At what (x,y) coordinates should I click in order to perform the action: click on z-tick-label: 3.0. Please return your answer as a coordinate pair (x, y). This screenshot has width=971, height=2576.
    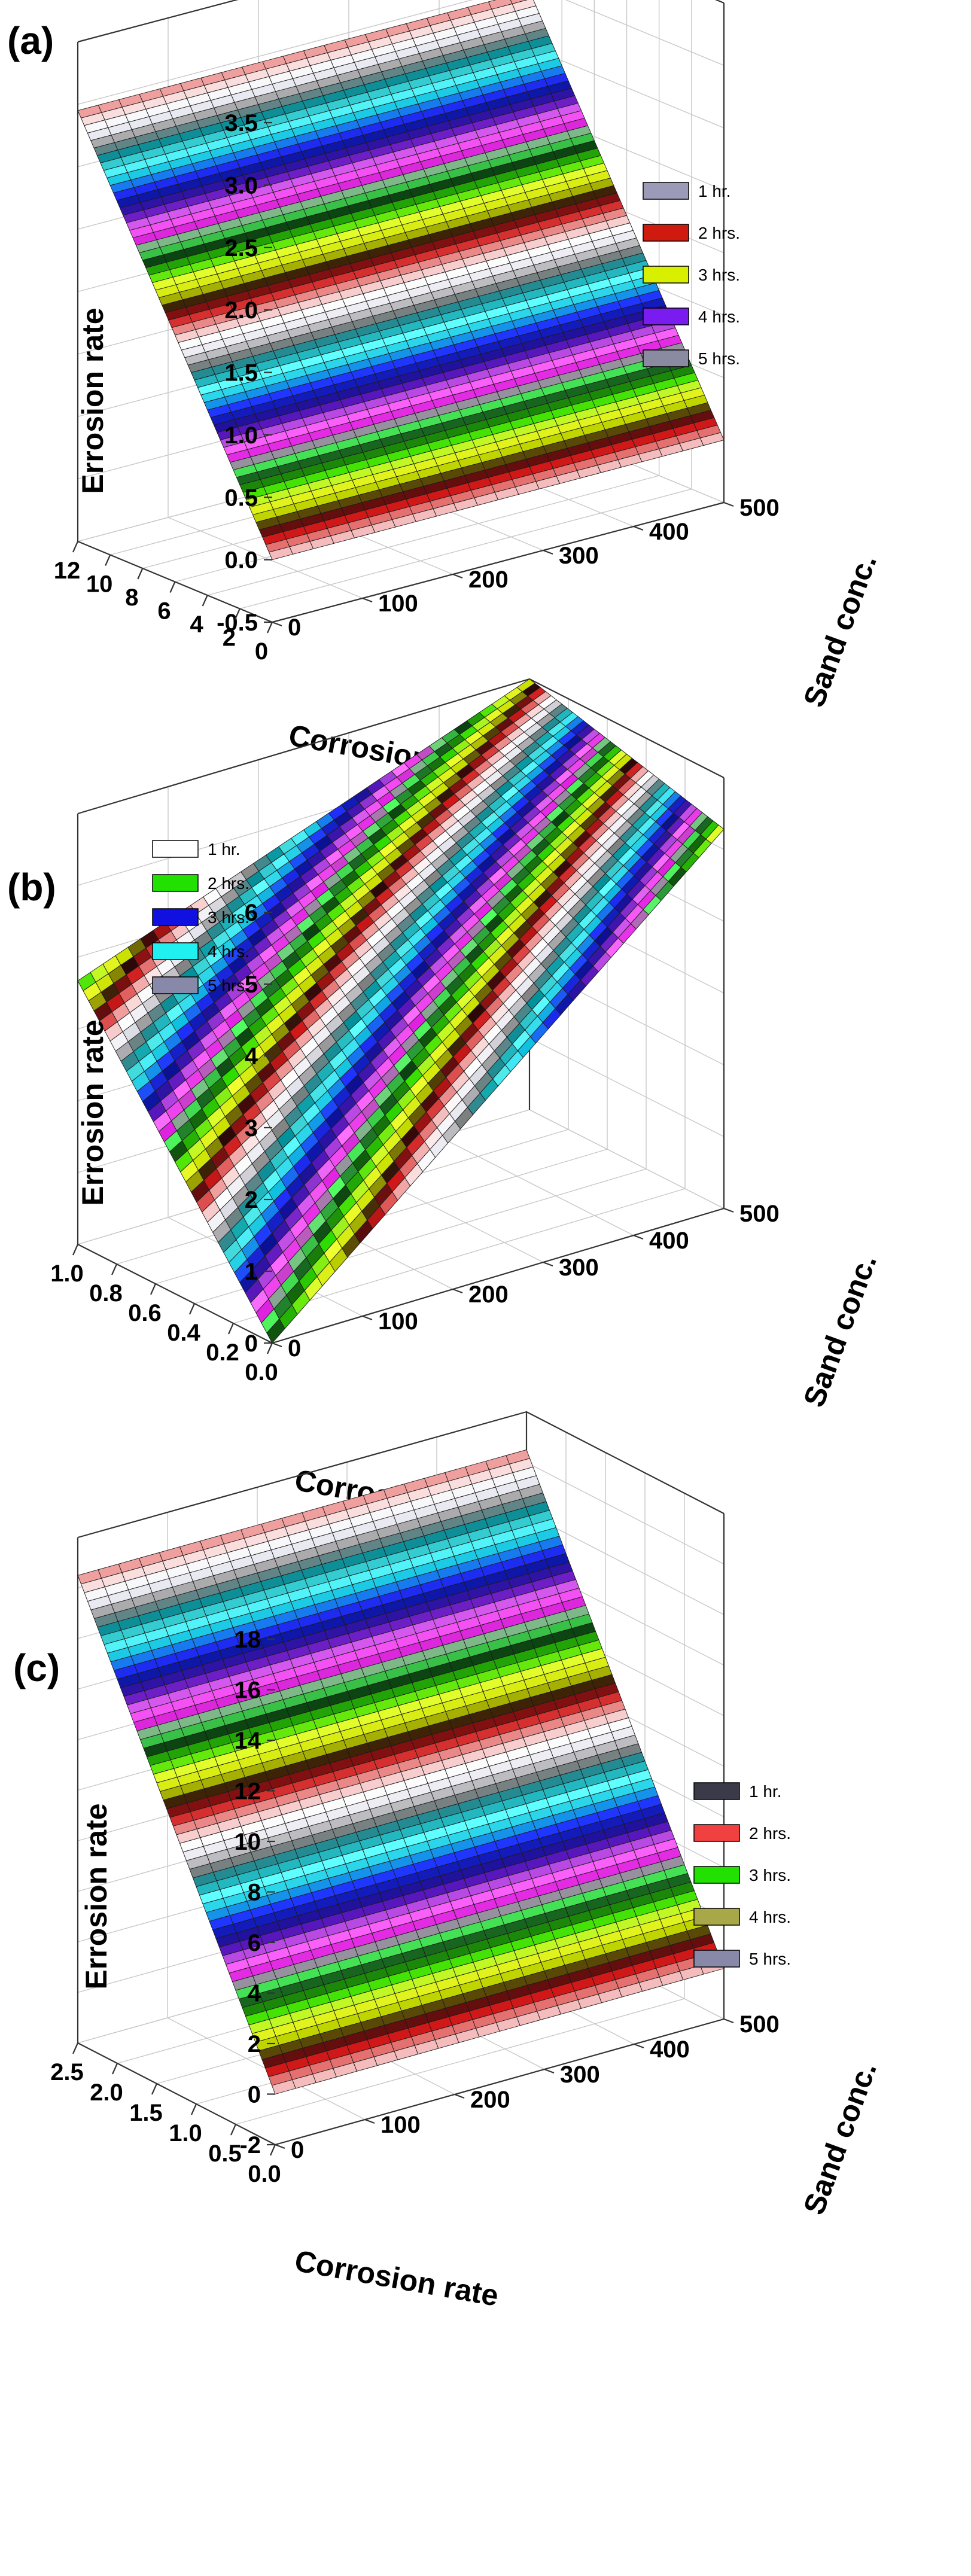
    Looking at the image, I should click on (241, 185).